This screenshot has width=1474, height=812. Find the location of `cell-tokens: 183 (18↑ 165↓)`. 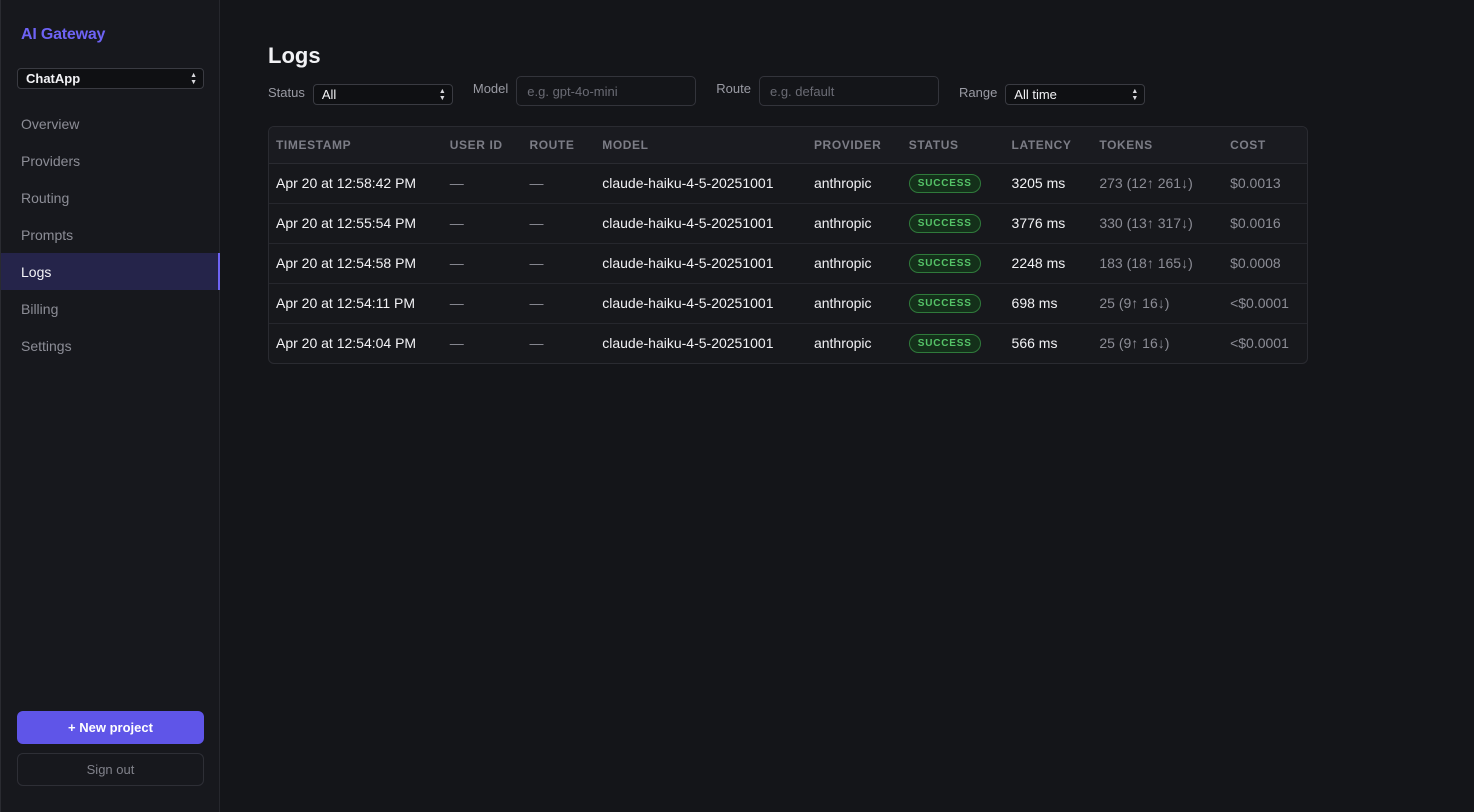

cell-tokens: 183 (18↑ 165↓) is located at coordinates (1158, 263).